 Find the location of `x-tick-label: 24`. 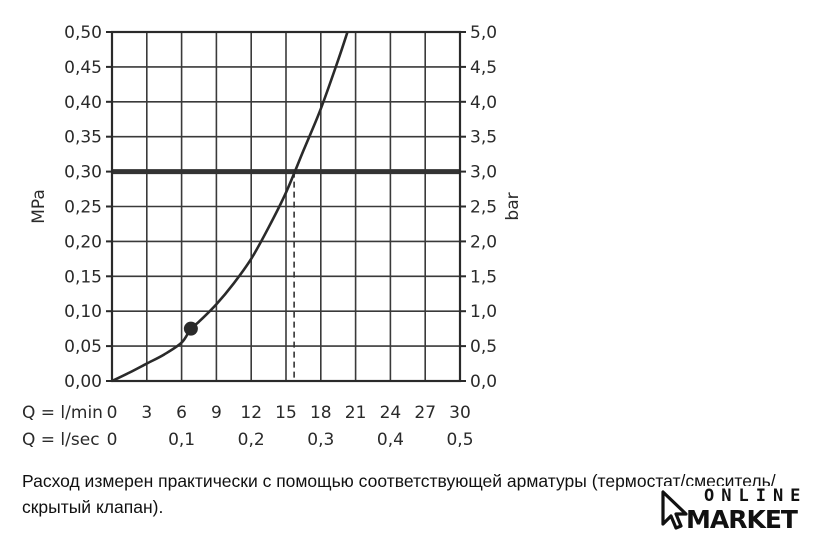

x-tick-label: 24 is located at coordinates (391, 413).